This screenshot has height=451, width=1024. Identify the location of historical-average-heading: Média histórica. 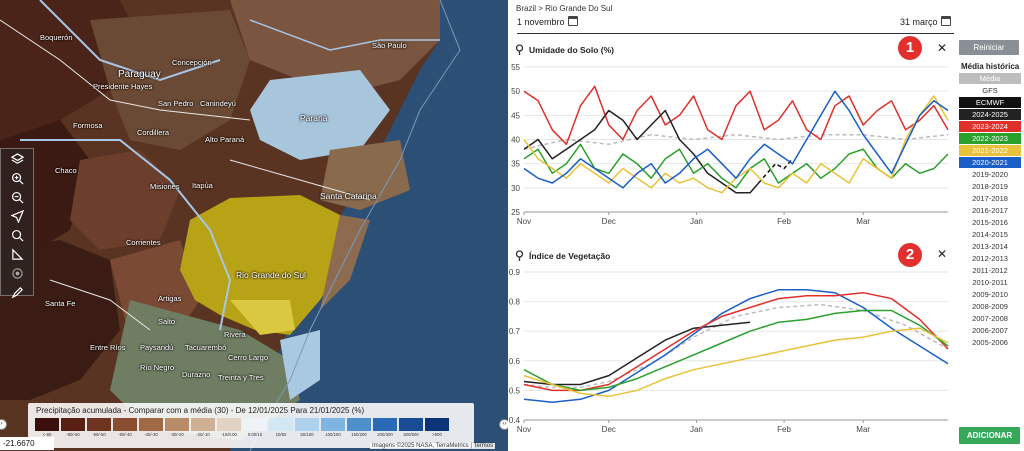
(990, 66).